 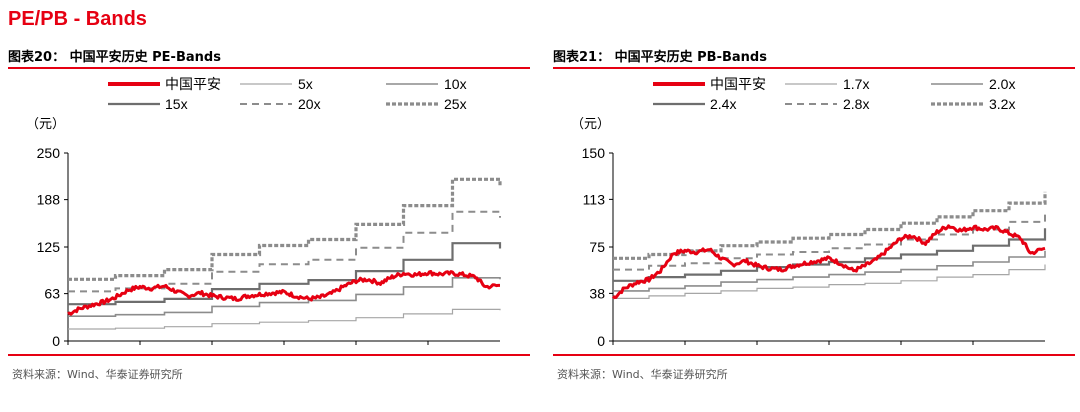 What do you see at coordinates (49, 200) in the screenshot?
I see `y-tick-label: 188` at bounding box center [49, 200].